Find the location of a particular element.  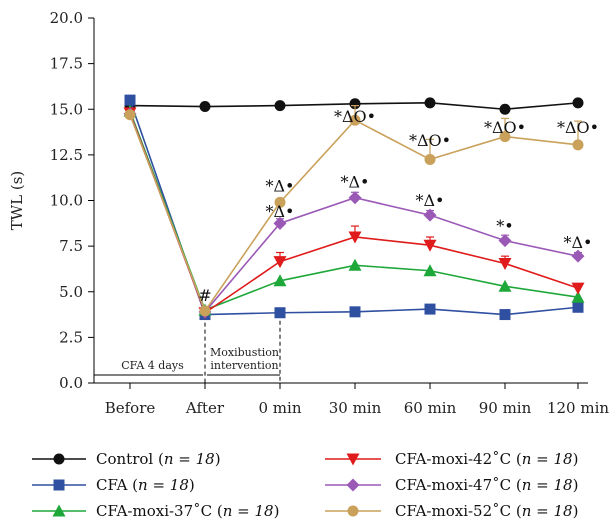

x-tick-label: 30 min is located at coordinates (355, 408).